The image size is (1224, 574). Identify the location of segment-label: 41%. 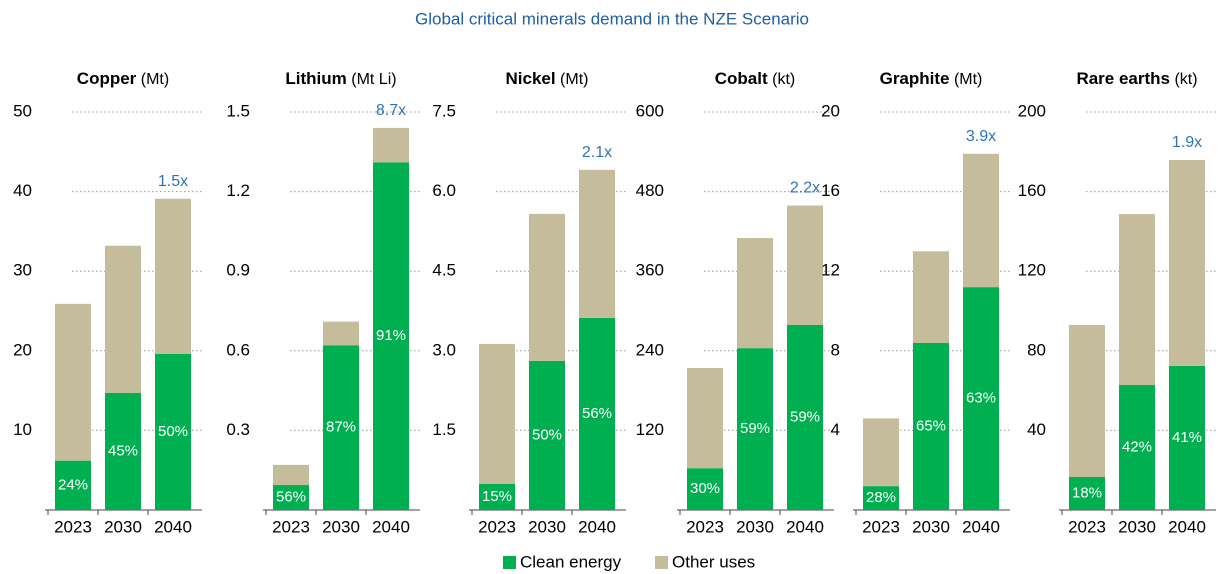
(1187, 437).